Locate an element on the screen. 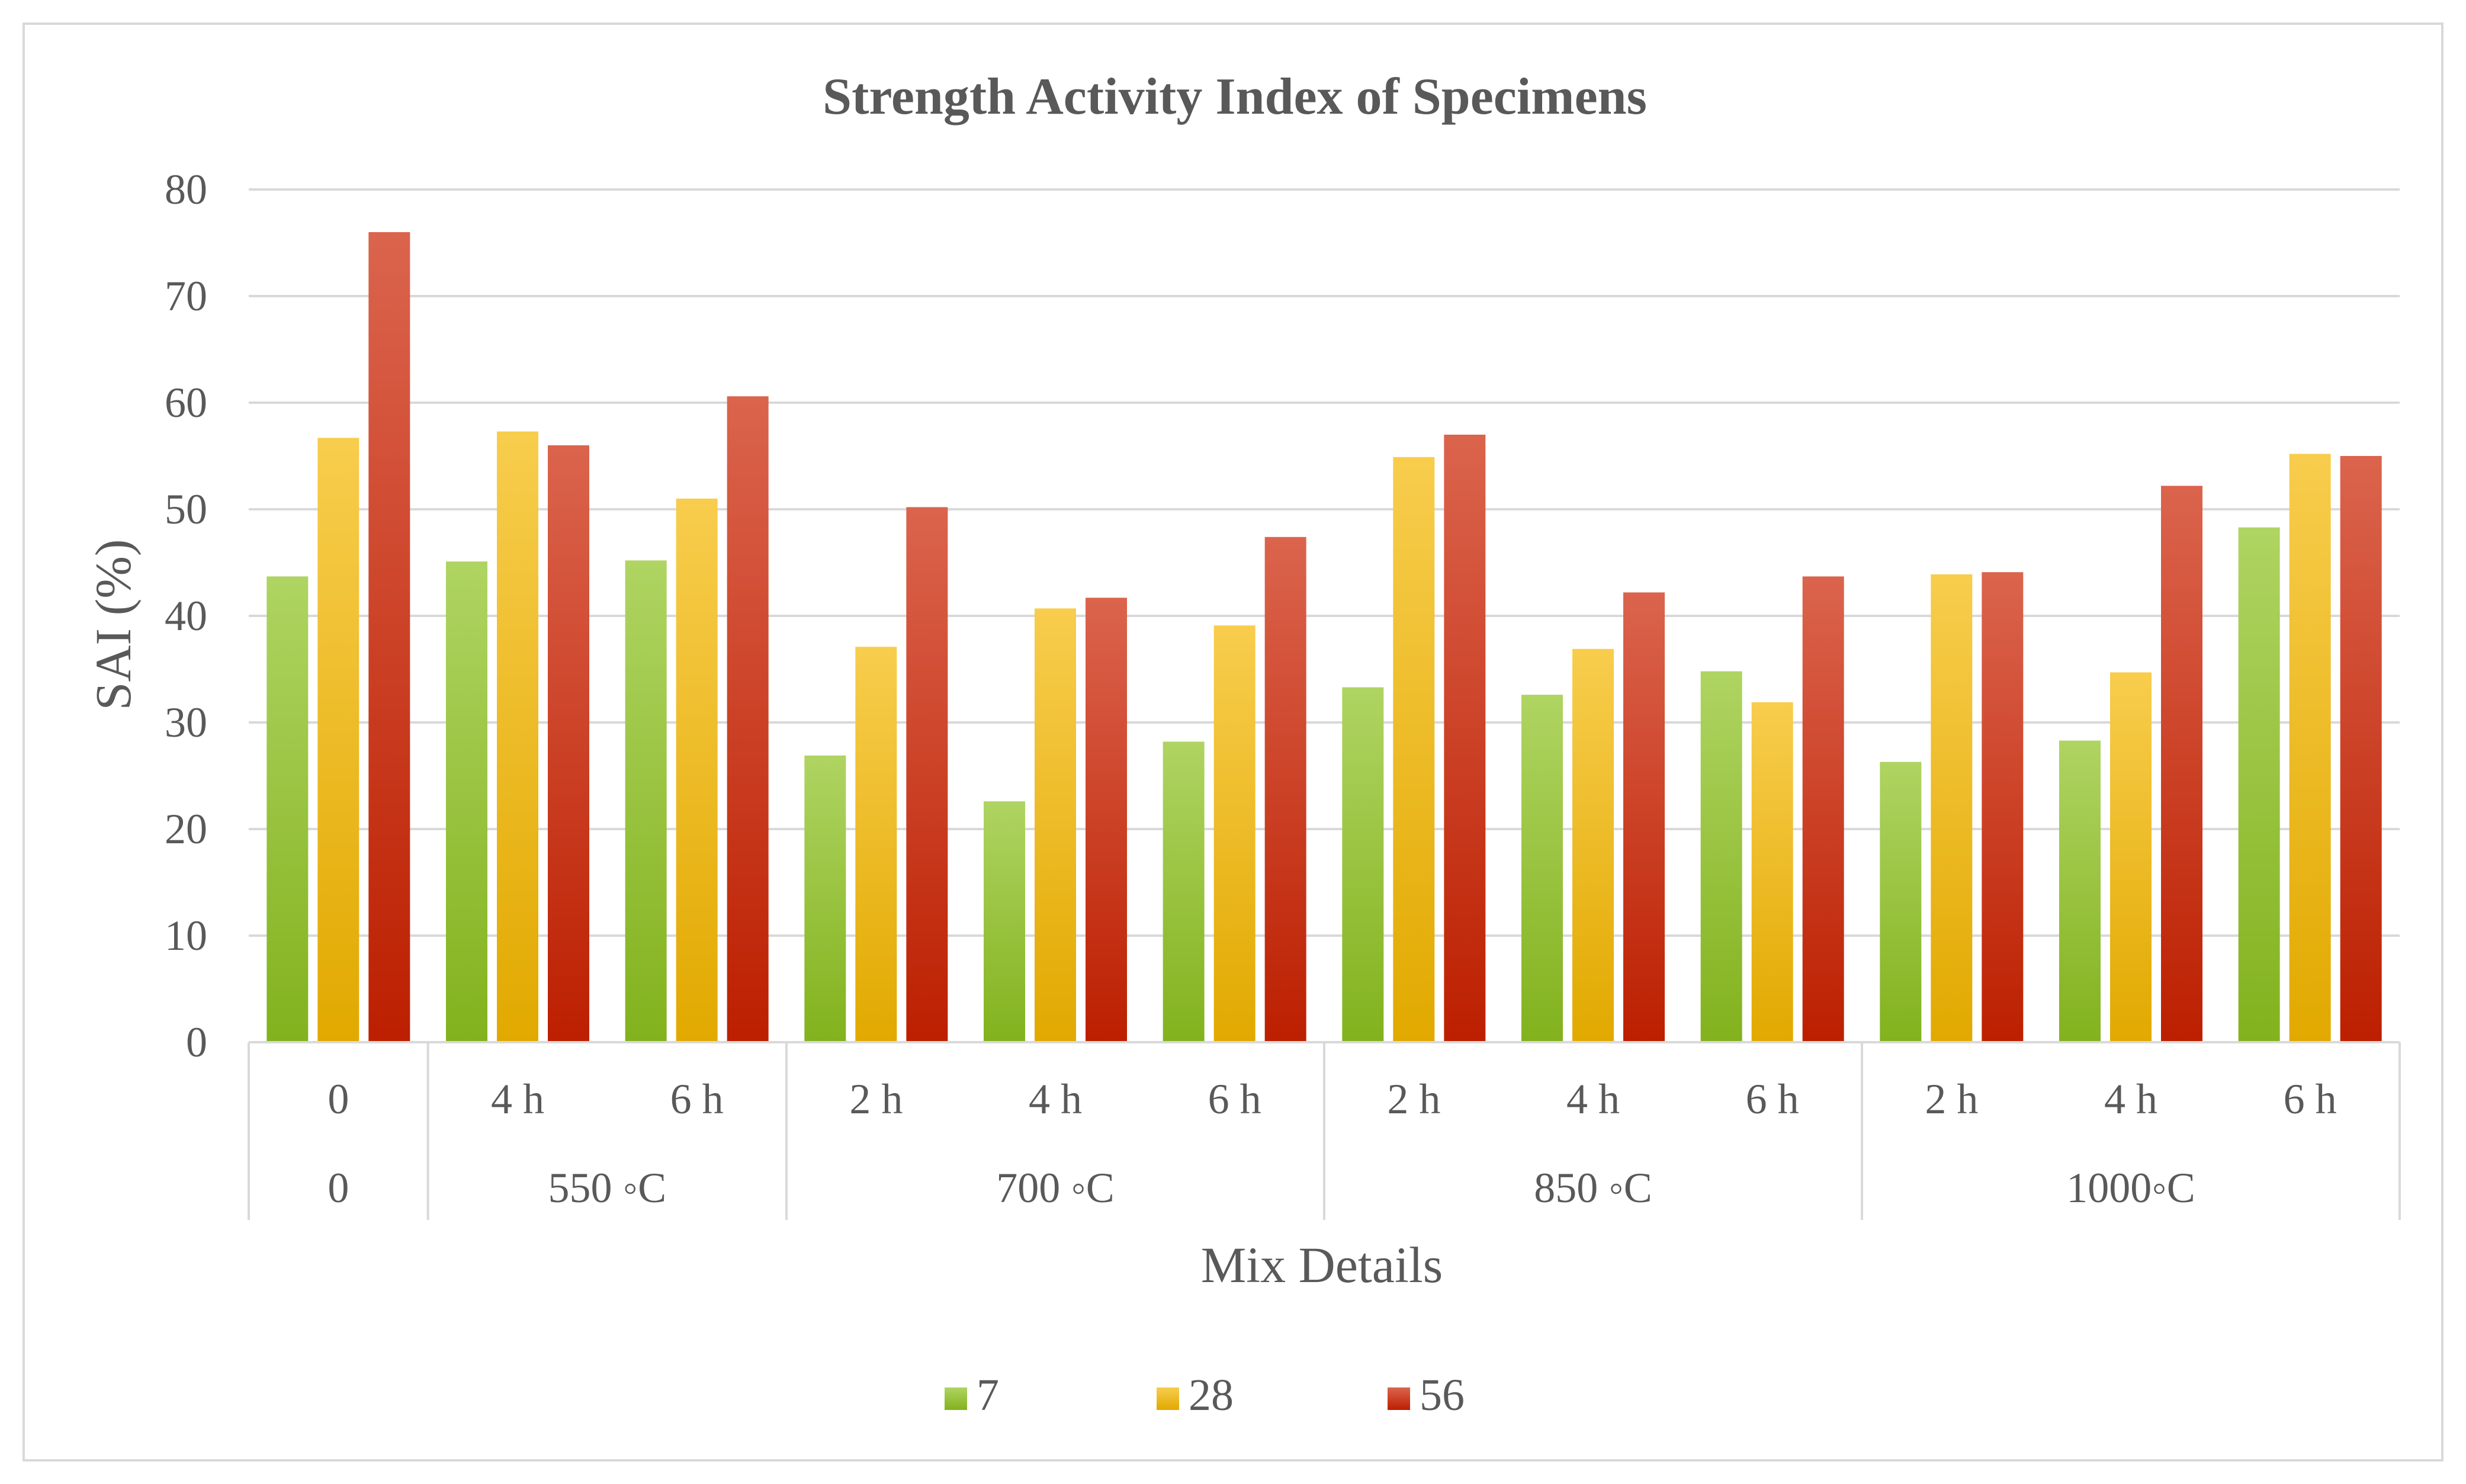 This screenshot has width=2466, height=1484. y-tick-label: 70 is located at coordinates (186, 296).